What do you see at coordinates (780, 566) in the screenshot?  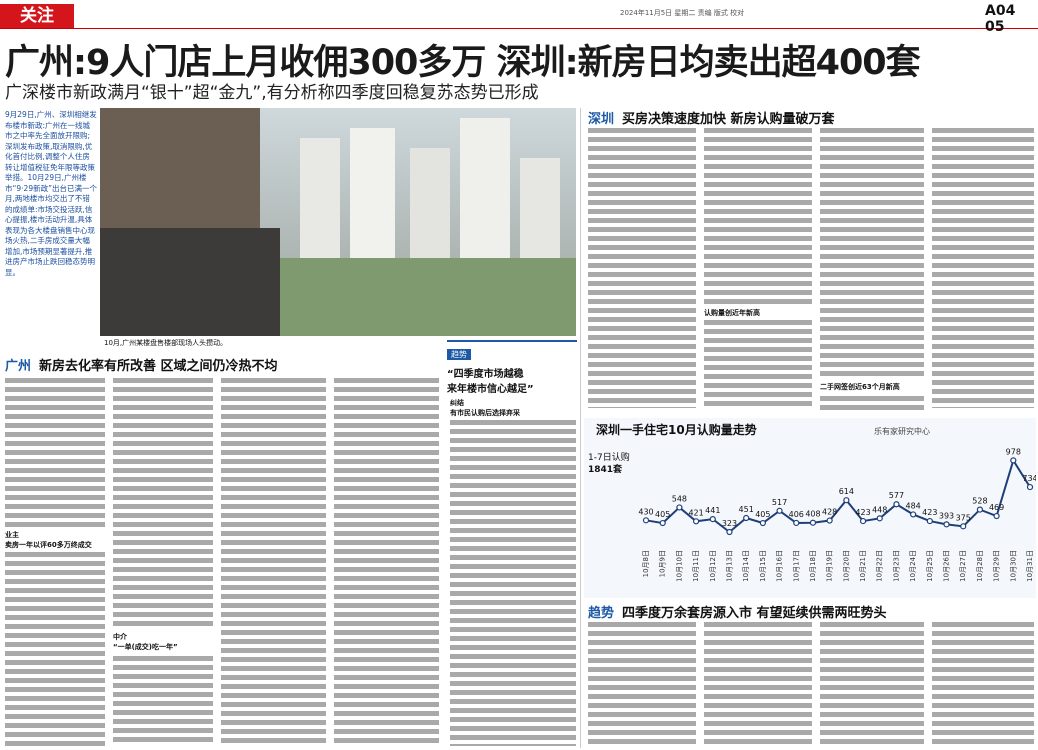 I see `x-tick-label: 10月16日` at bounding box center [780, 566].